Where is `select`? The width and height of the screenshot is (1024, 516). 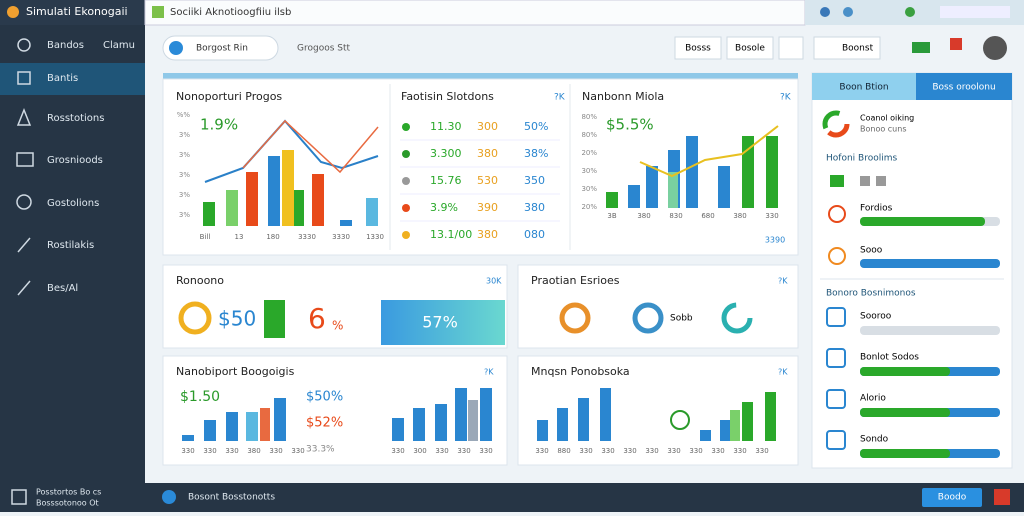
select is located at coordinates (220, 48).